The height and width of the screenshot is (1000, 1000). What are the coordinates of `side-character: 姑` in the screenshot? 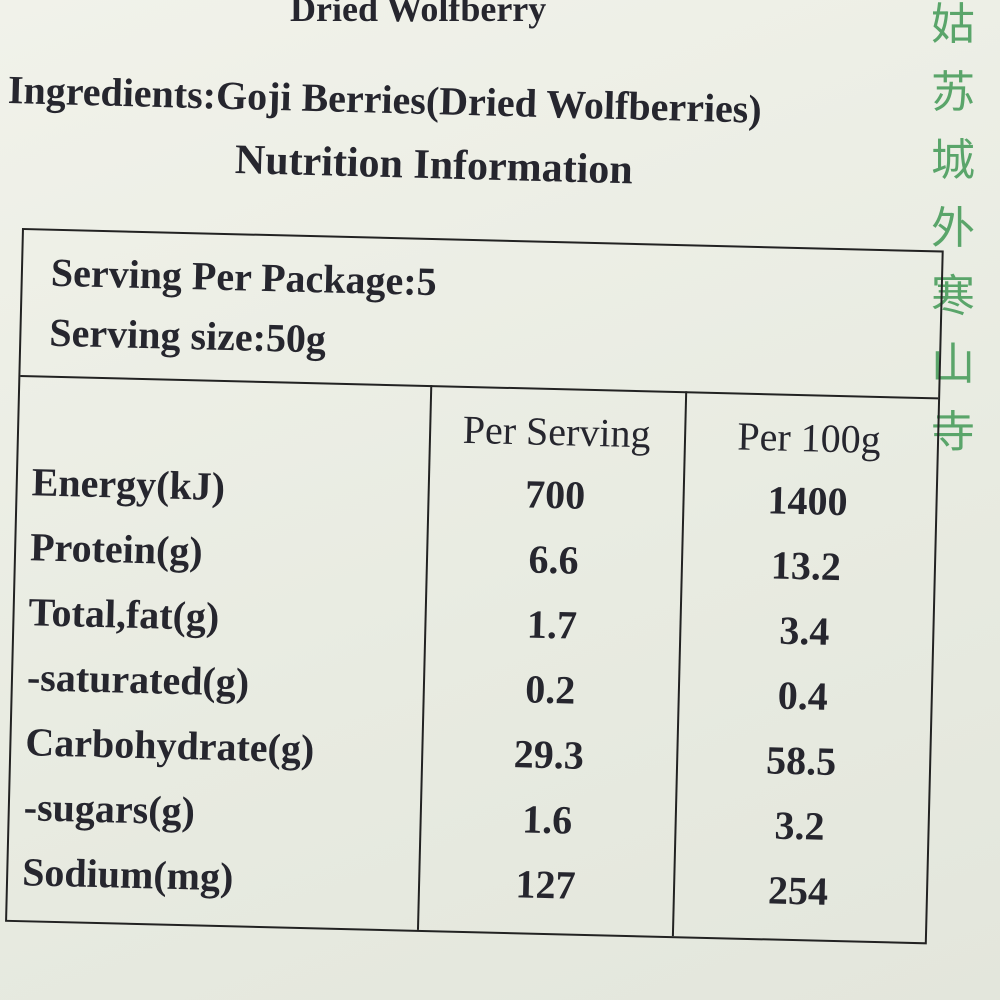 It's located at (953, 25).